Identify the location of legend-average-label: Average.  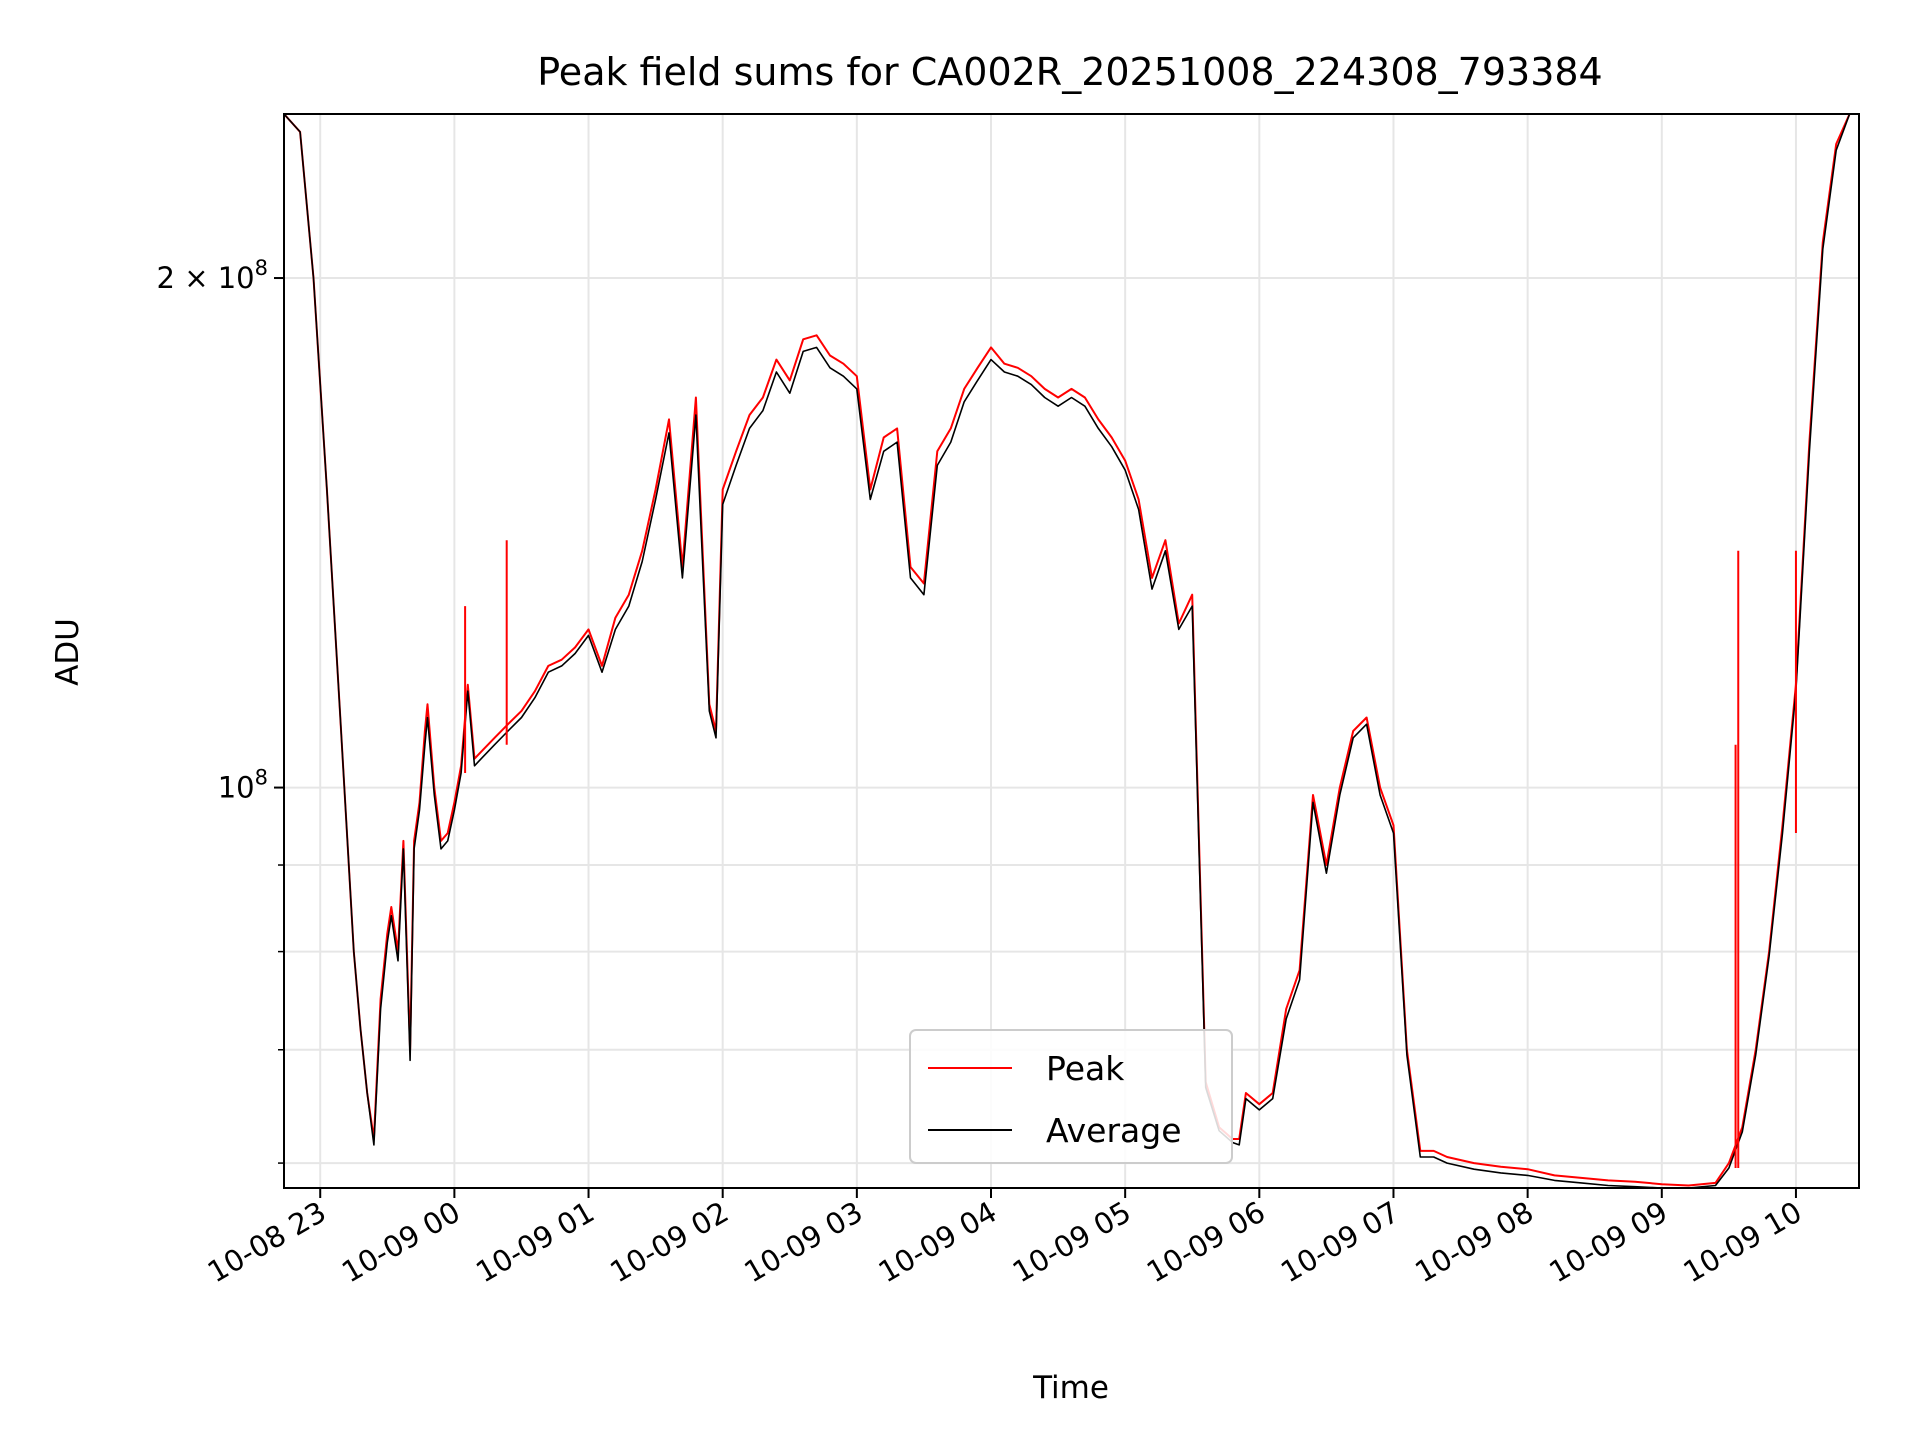
(1114, 1130).